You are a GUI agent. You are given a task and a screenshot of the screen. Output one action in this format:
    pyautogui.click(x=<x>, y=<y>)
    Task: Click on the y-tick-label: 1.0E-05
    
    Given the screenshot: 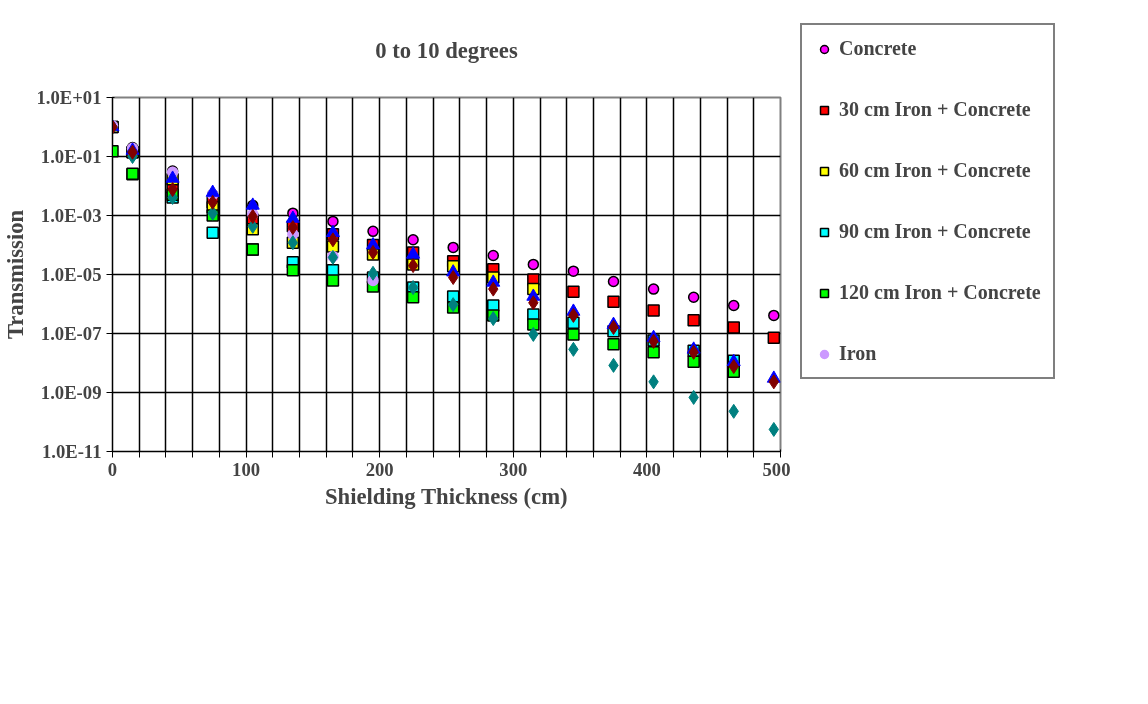 What is the action you would take?
    pyautogui.click(x=71, y=274)
    